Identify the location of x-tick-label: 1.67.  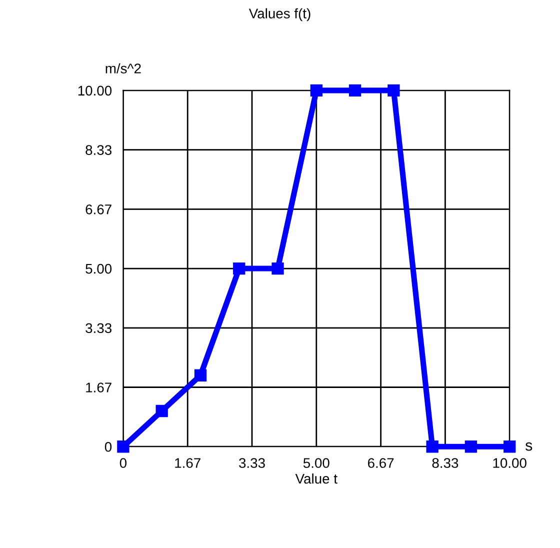
(187, 463).